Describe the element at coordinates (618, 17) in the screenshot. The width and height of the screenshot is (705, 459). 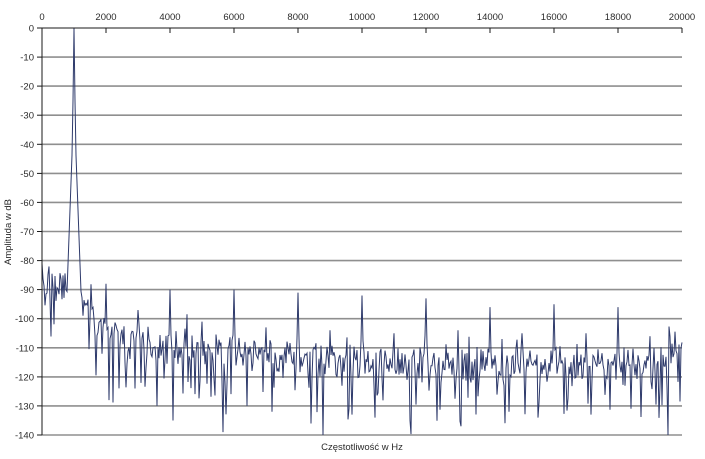
I see `x-tick-label: 18000` at that location.